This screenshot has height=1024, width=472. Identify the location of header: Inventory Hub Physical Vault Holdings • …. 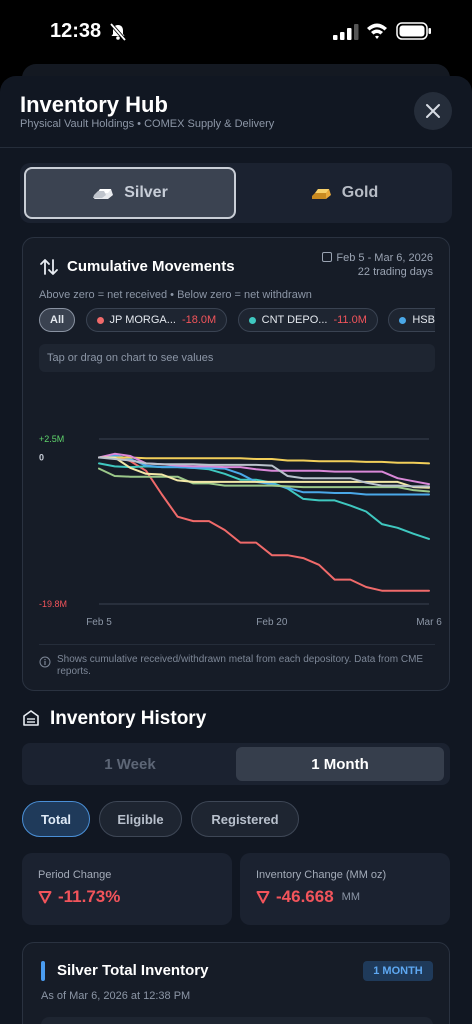
(236, 112).